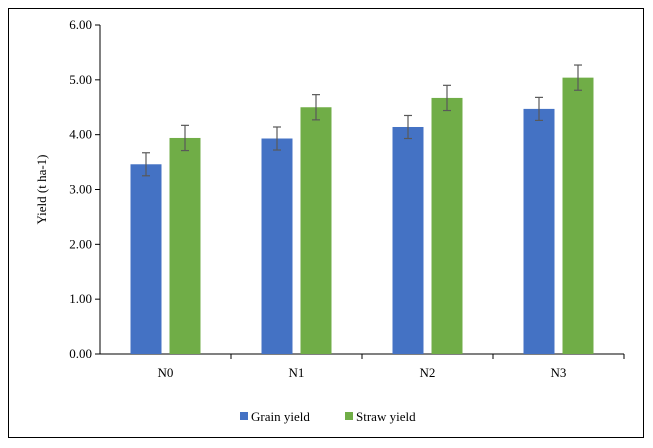 This screenshot has height=448, width=653. What do you see at coordinates (428, 372) in the screenshot?
I see `x-tick-label: N2` at bounding box center [428, 372].